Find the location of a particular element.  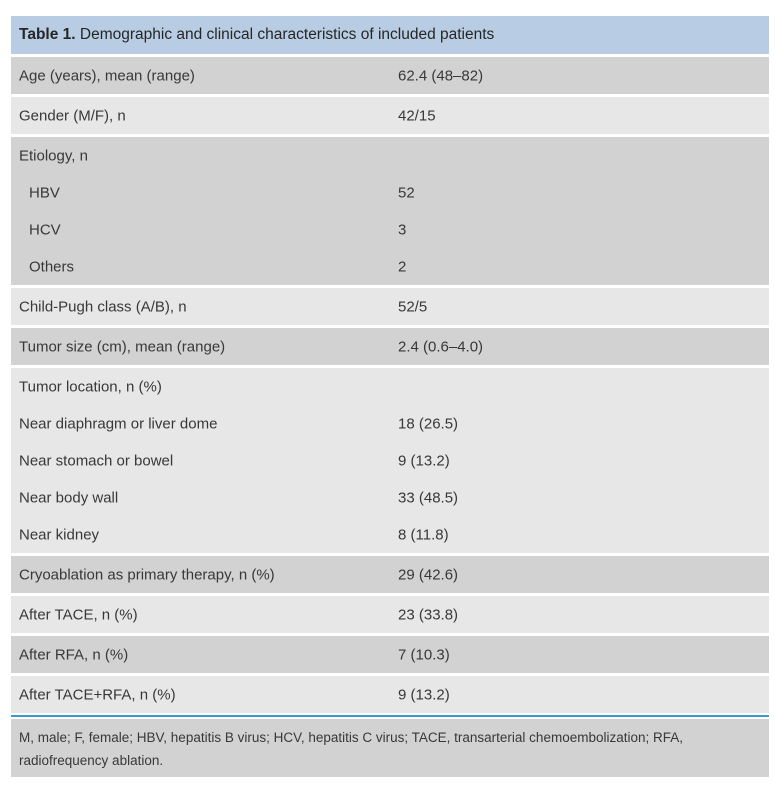

table-row: After RFA, n (%) 7 (10.3) is located at coordinates (390, 654).